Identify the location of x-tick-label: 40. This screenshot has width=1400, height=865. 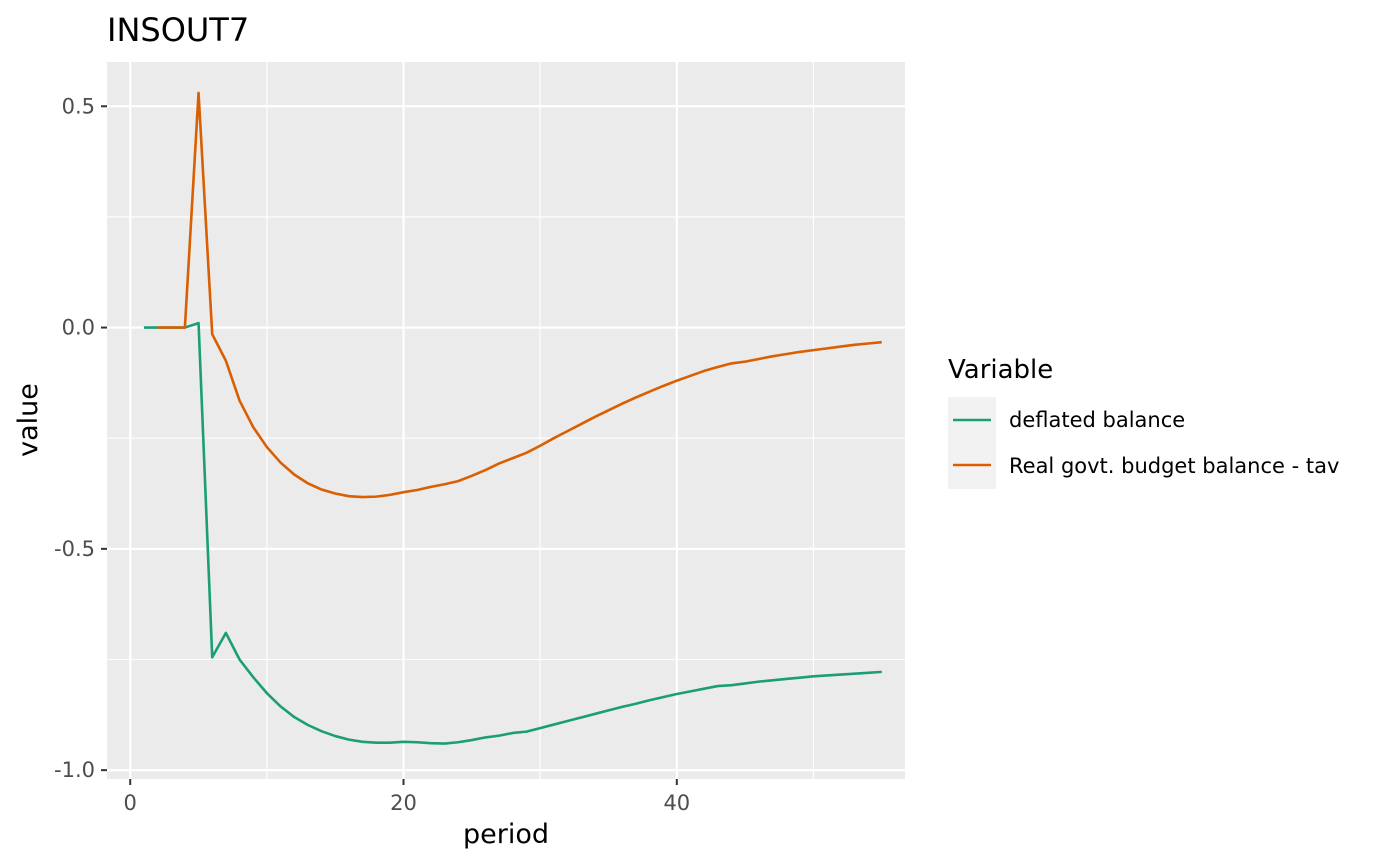
(676, 803).